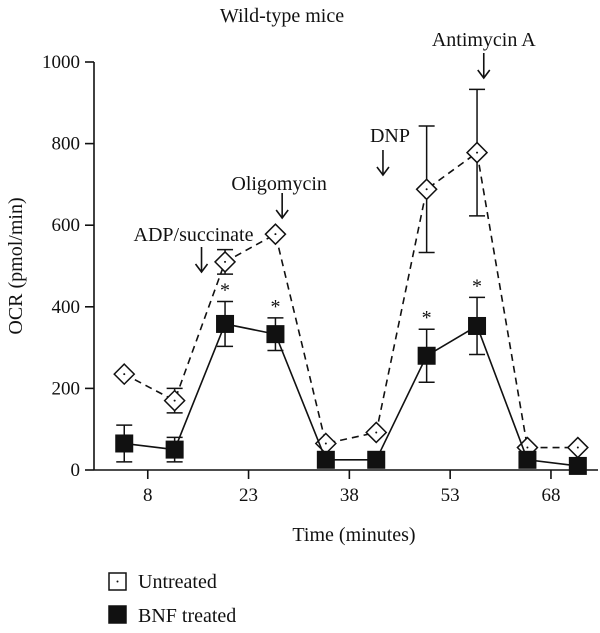  What do you see at coordinates (16, 265) in the screenshot?
I see `y-axis-title: OCR (pmol/min)` at bounding box center [16, 265].